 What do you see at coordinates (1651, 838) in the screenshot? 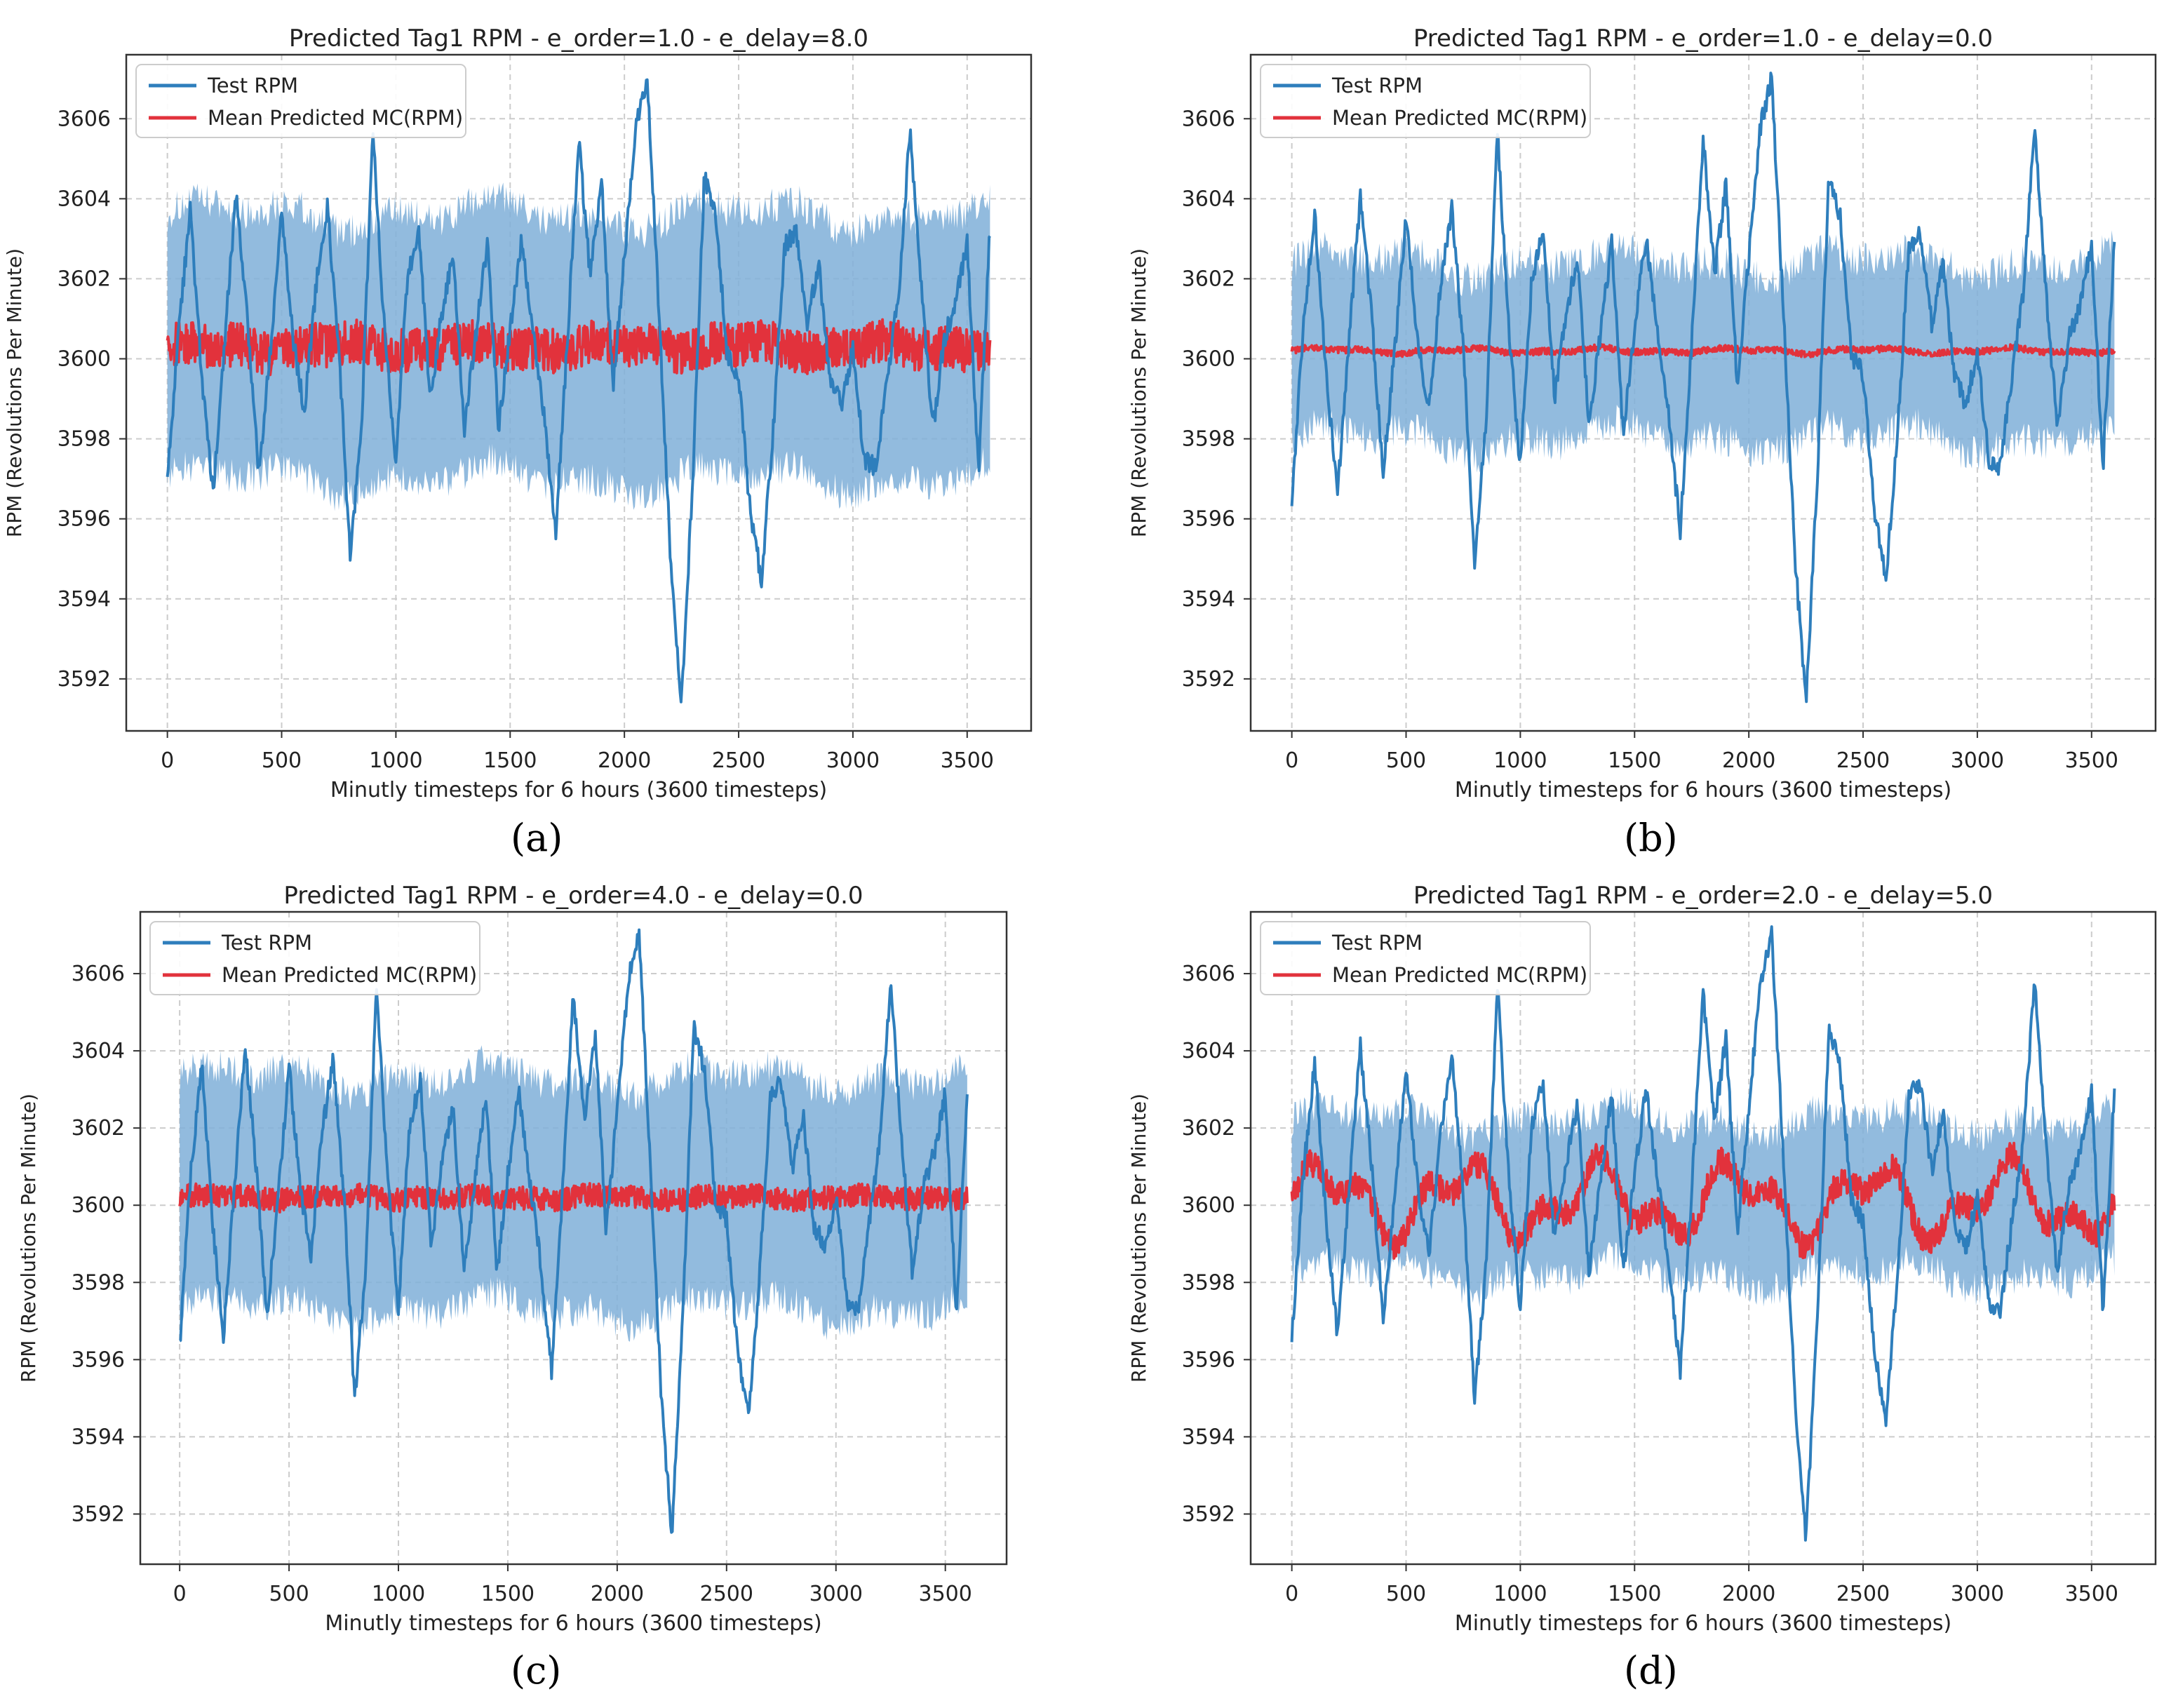
I see `panel-label-b: (b)` at bounding box center [1651, 838].